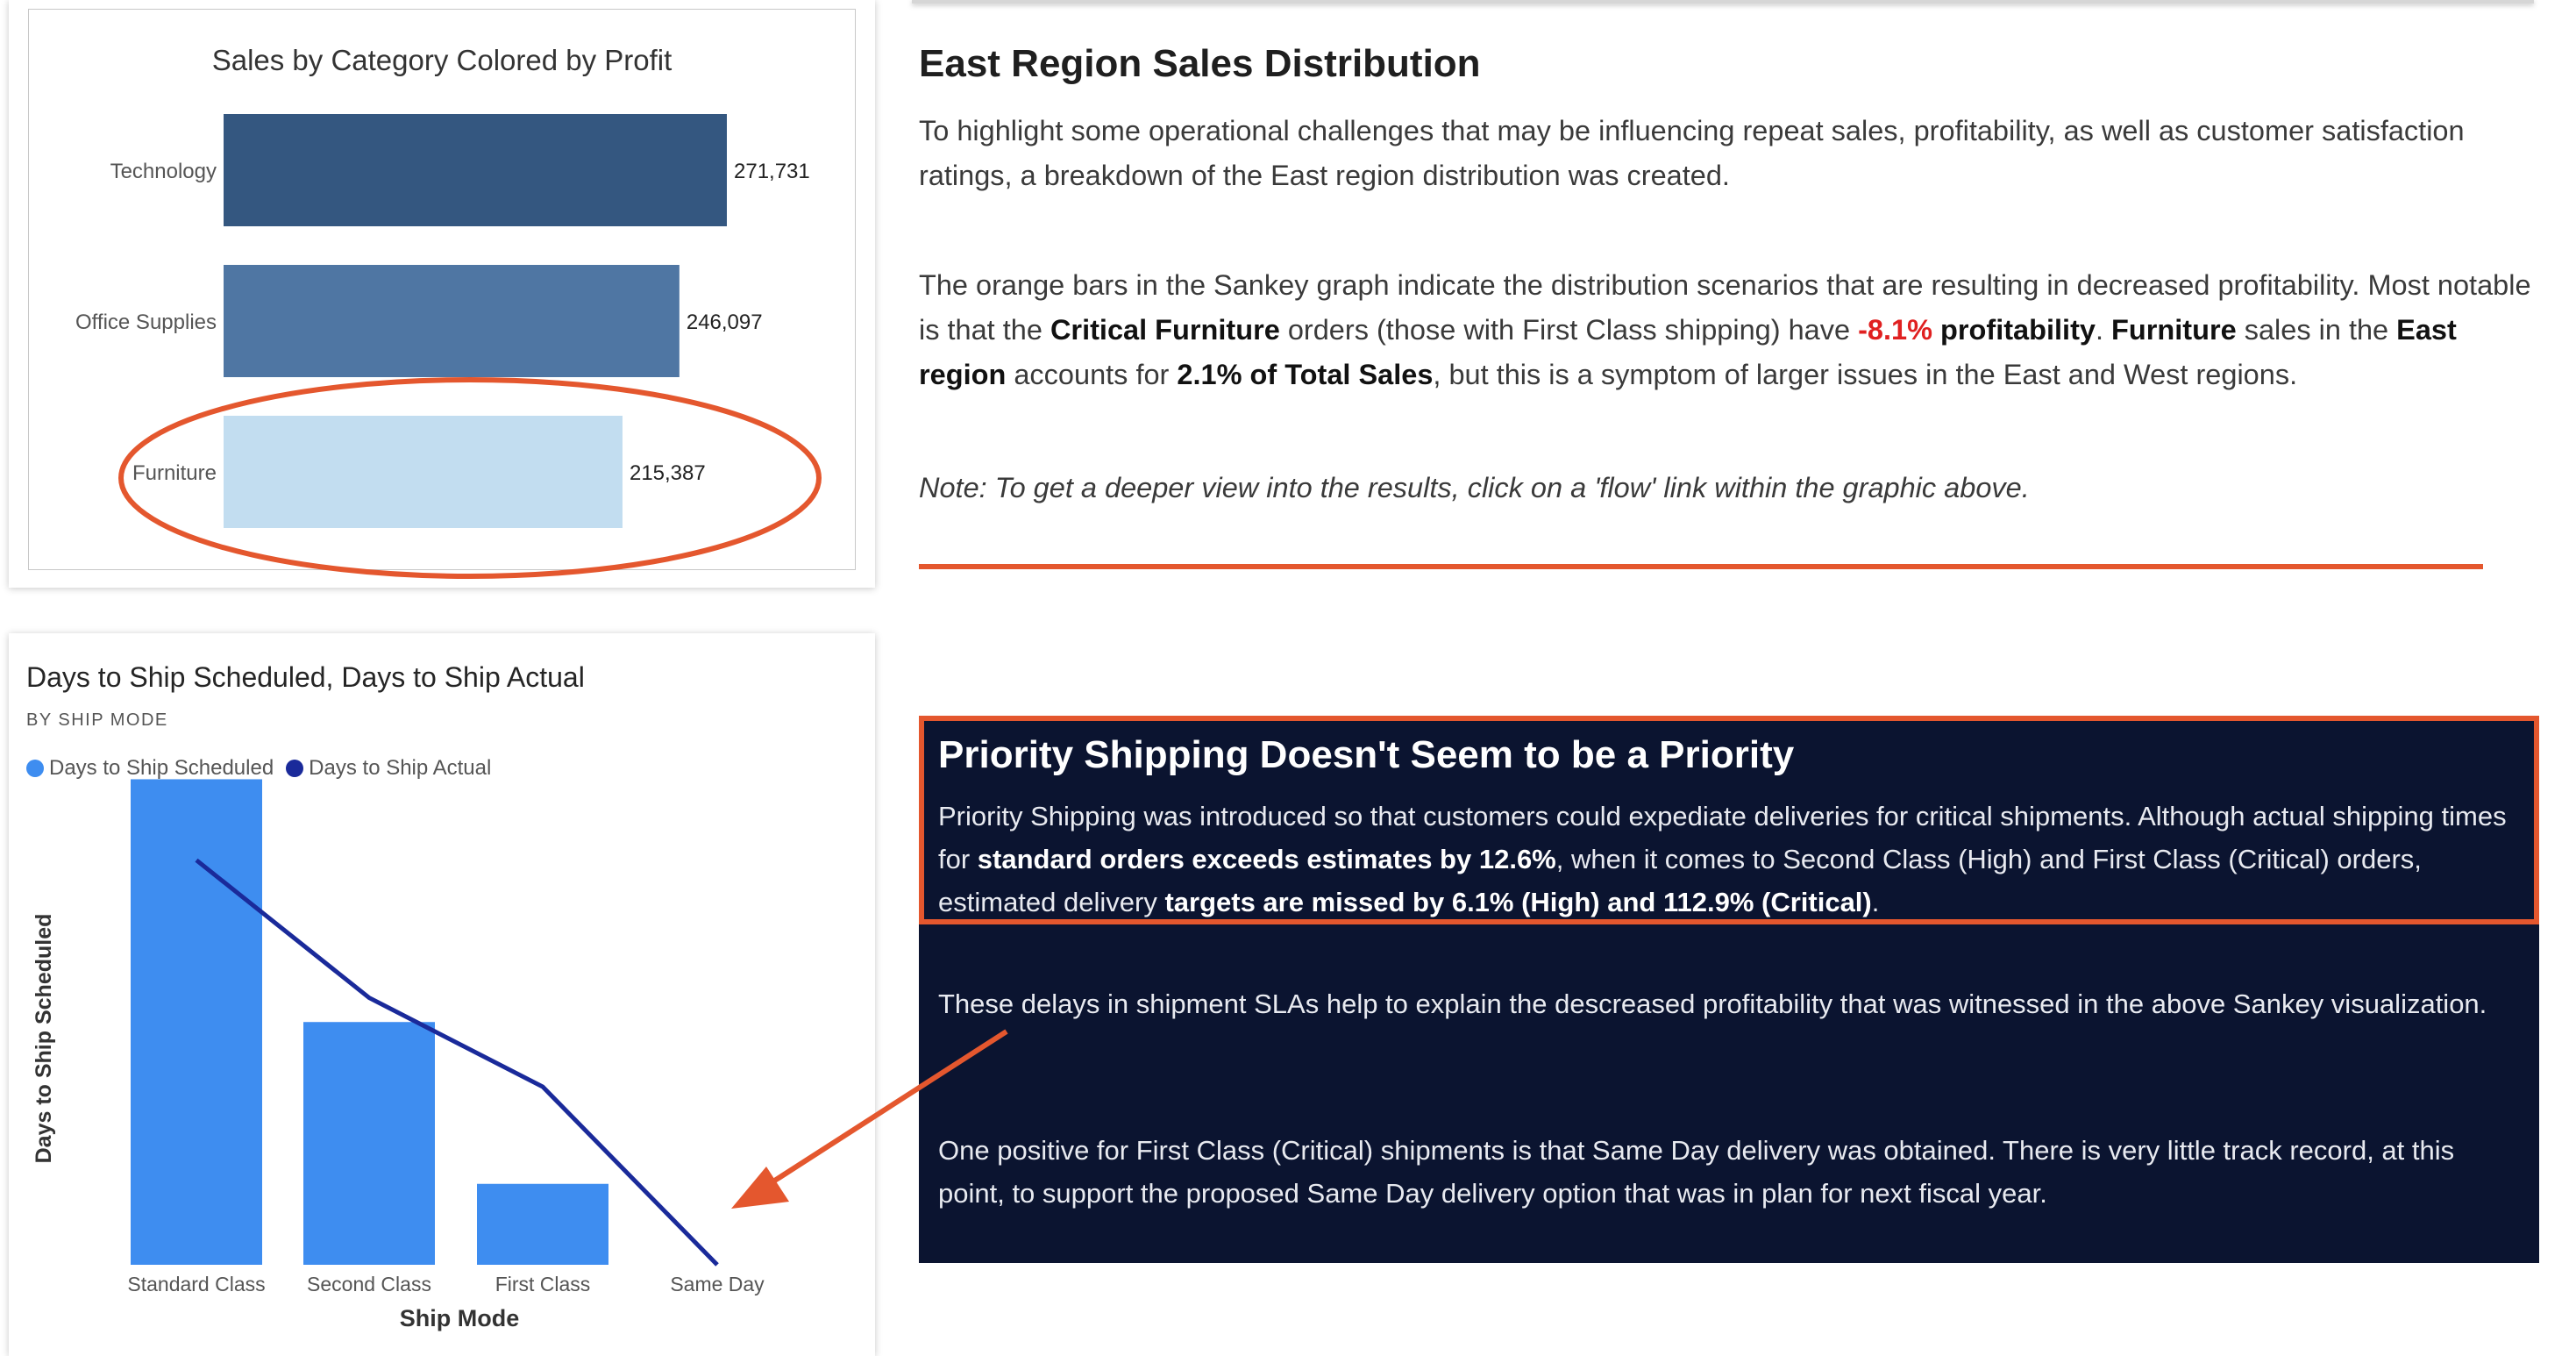  I want to click on sales-chart-frame, so click(442, 289).